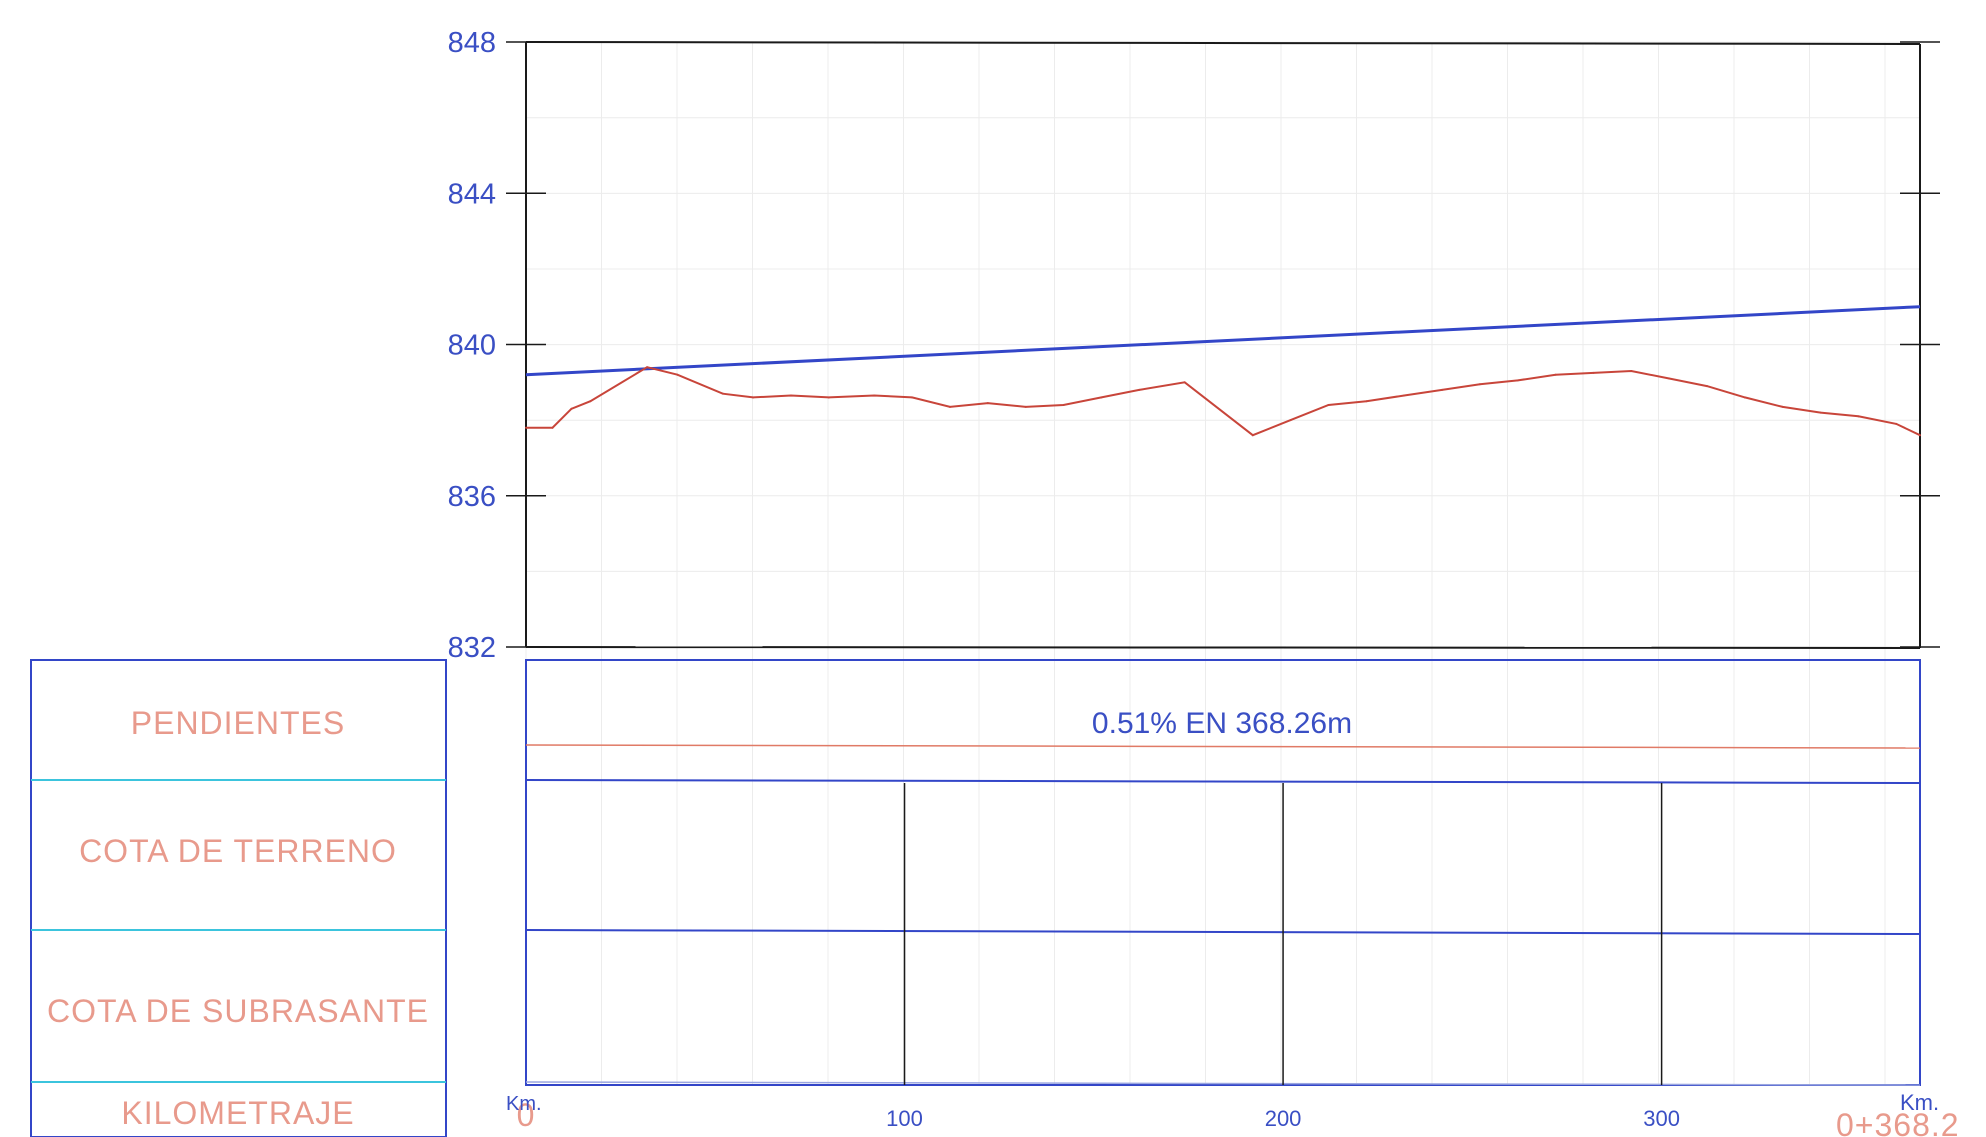 This screenshot has height=1137, width=1986. Describe the element at coordinates (904, 1118) in the screenshot. I see `x-tick-label: 100` at that location.